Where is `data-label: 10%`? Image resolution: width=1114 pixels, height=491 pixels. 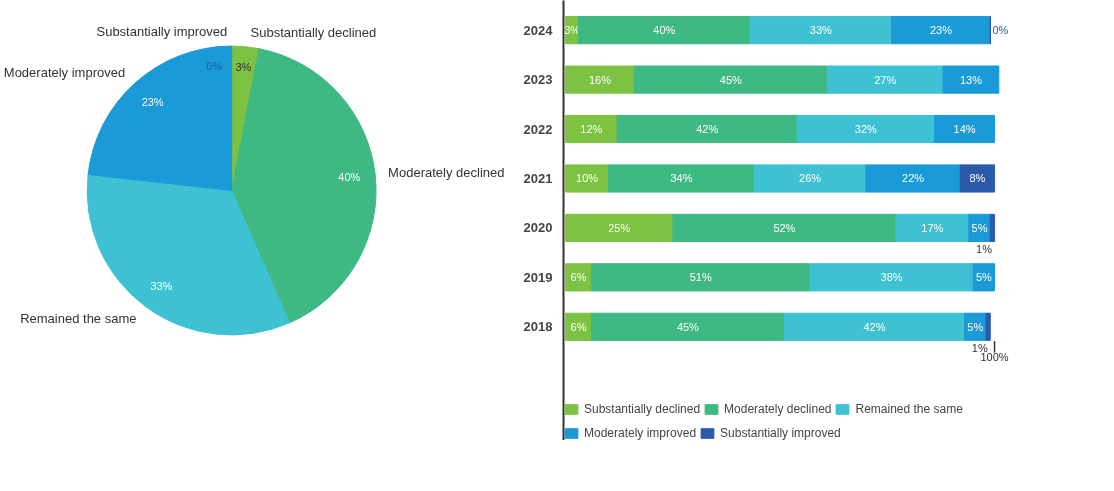
data-label: 10% is located at coordinates (587, 178).